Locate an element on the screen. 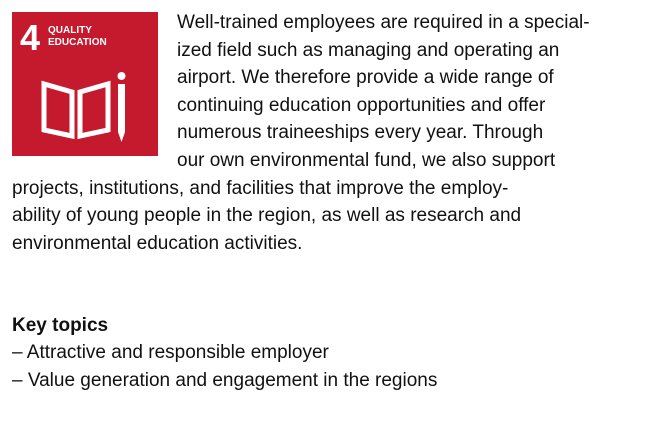 This screenshot has height=445, width=670. icon-label: EDUCATION is located at coordinates (77, 42).